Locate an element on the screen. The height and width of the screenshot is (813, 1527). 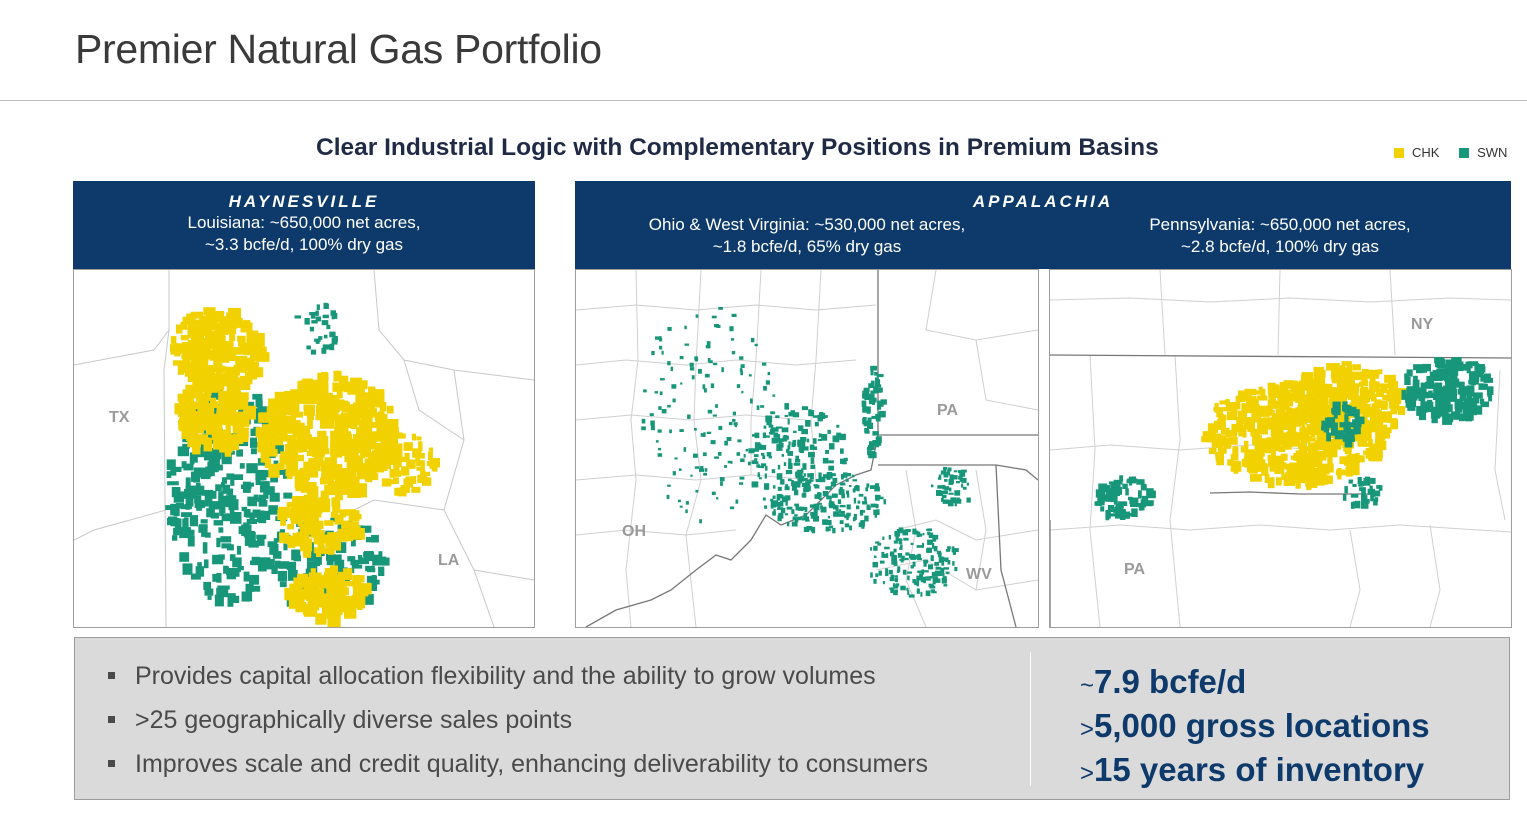
state-label-tx: TX is located at coordinates (119, 417).